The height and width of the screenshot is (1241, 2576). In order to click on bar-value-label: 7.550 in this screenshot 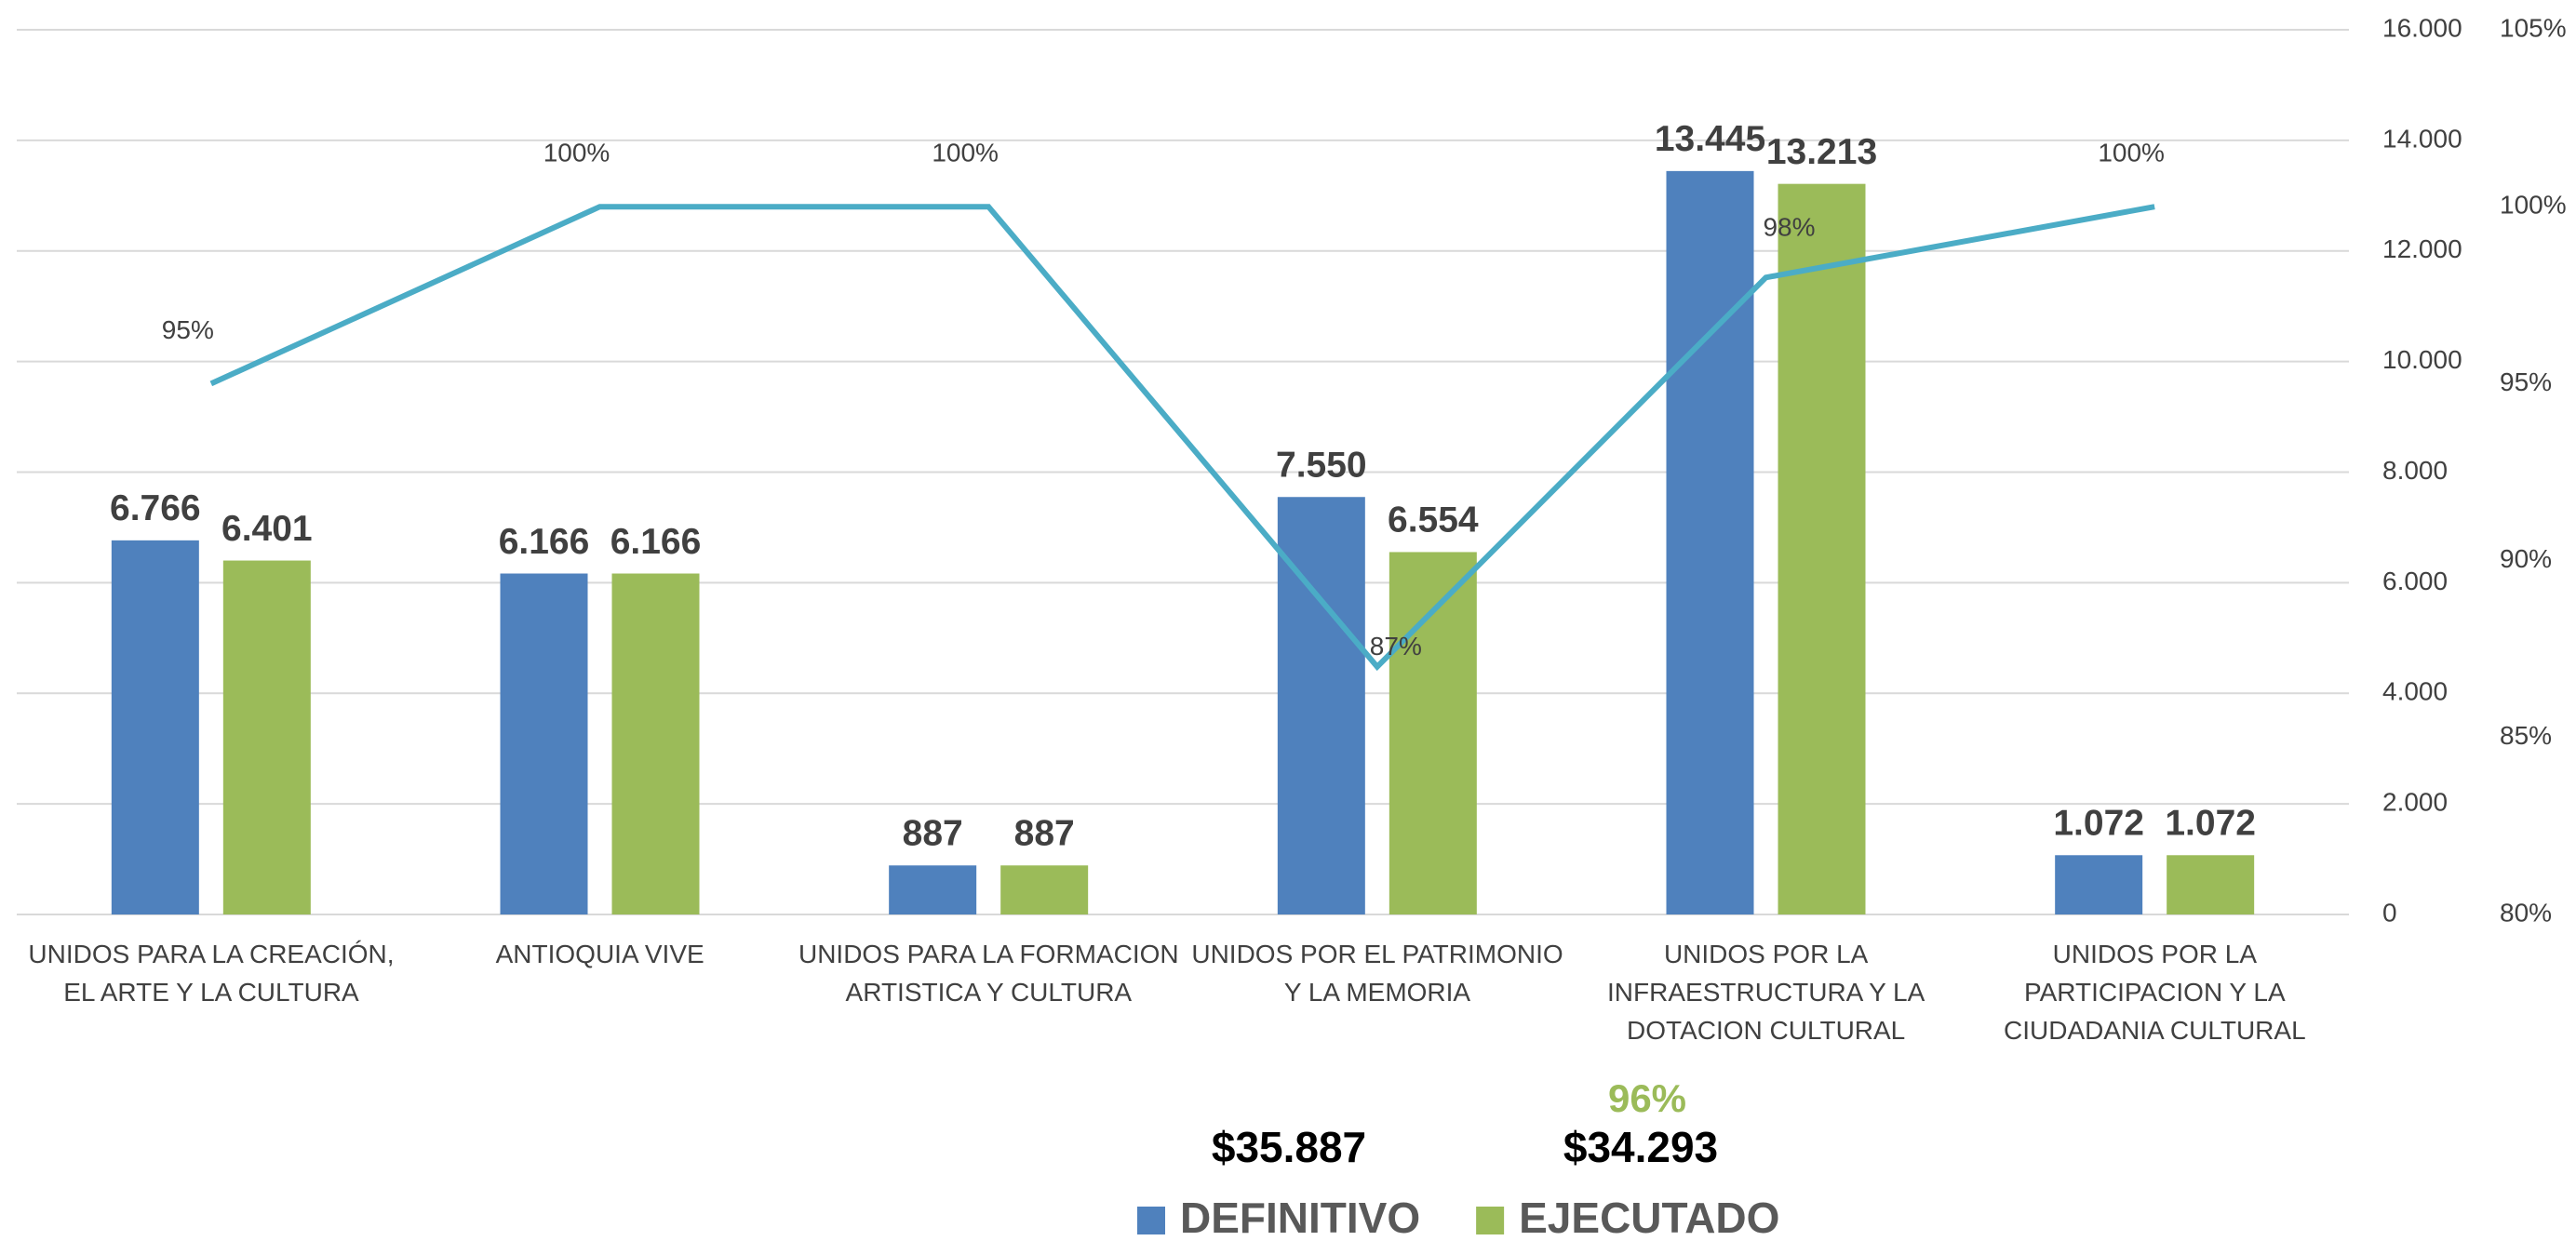, I will do `click(1321, 466)`.